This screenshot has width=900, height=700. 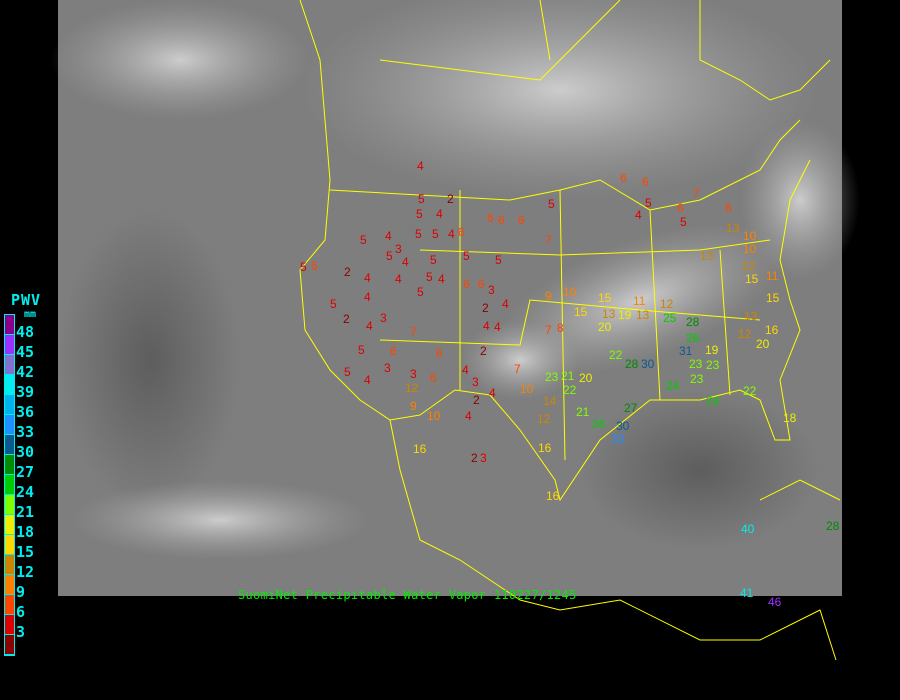 What do you see at coordinates (643, 315) in the screenshot?
I see `station-pwv-value: 13` at bounding box center [643, 315].